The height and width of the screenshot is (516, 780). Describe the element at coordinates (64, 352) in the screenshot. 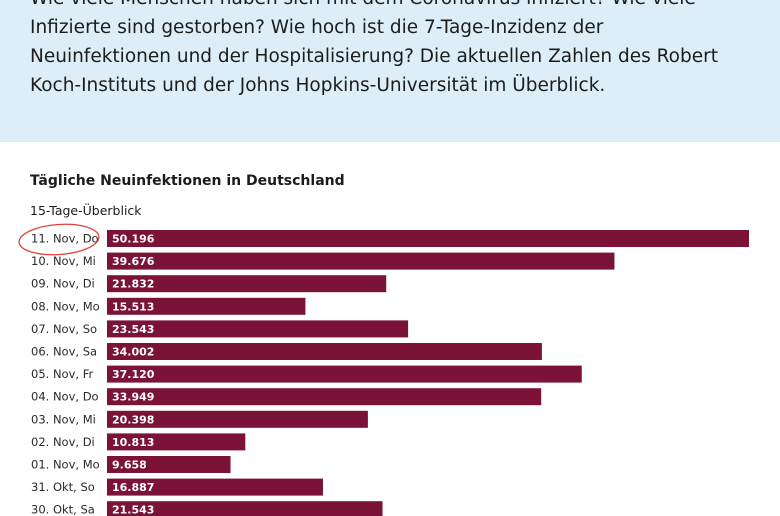

I see `category-label: 06. Nov, Sa` at that location.